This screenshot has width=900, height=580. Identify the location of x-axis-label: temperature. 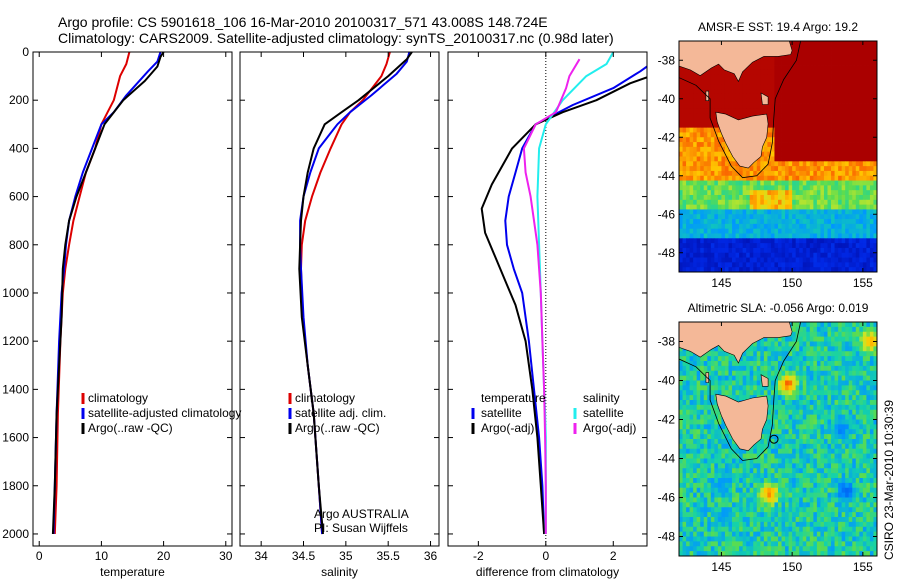
(132, 572).